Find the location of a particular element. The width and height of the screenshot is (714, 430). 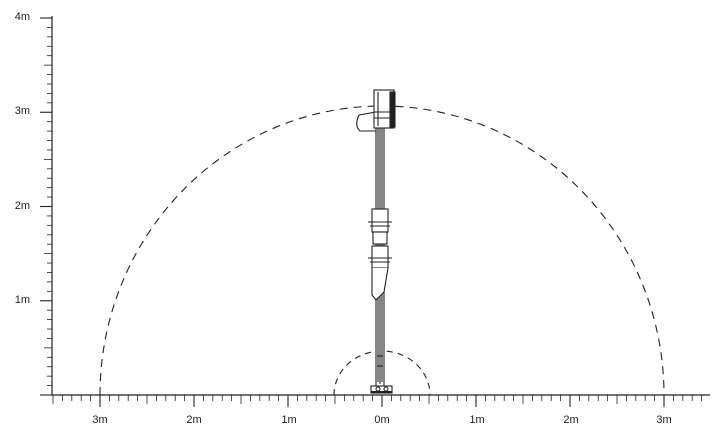

mast-lower-clamp is located at coordinates (380, 273).